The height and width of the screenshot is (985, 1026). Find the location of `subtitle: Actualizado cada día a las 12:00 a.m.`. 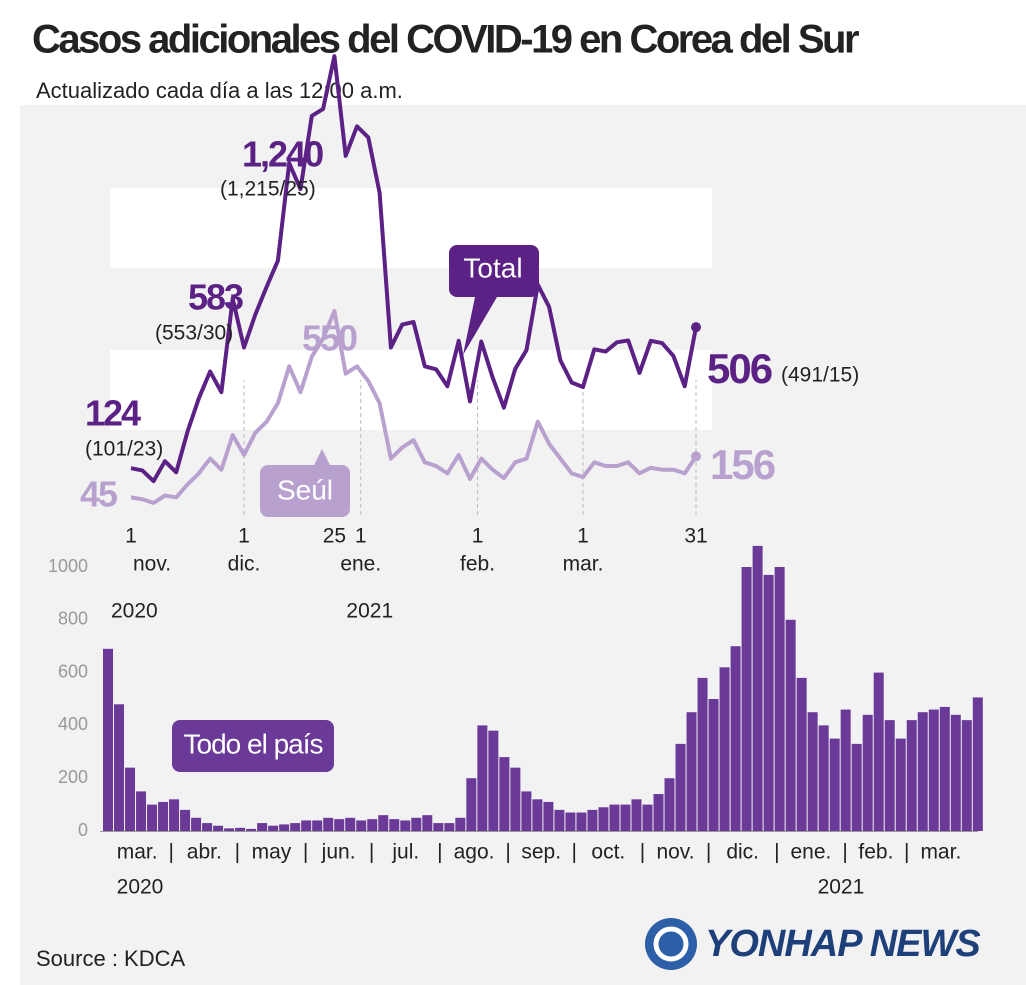

subtitle: Actualizado cada día a las 12:00 a.m. is located at coordinates (219, 90).